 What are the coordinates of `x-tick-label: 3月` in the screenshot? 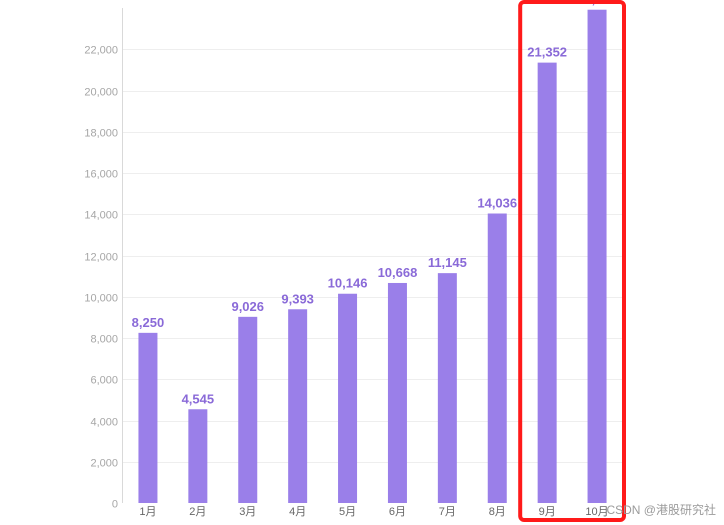 It's located at (247, 512).